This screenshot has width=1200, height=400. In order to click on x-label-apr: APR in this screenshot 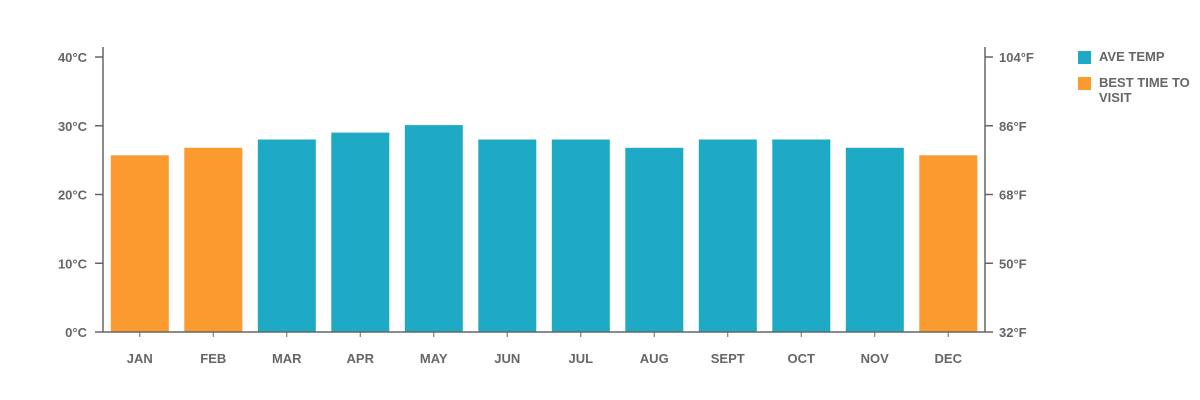, I will do `click(361, 358)`.